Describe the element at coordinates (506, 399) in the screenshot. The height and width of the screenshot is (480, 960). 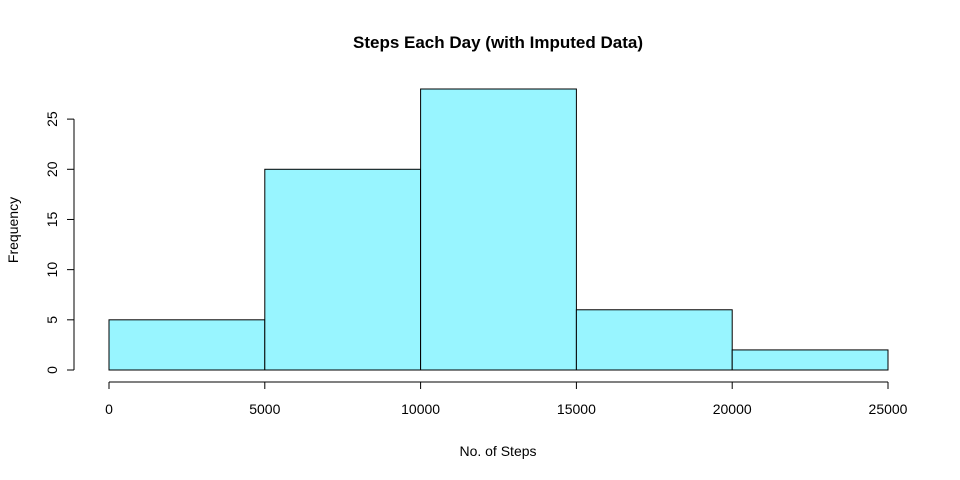
I see `x-axis: 0 5000 10000 15000 20000 25000` at that location.